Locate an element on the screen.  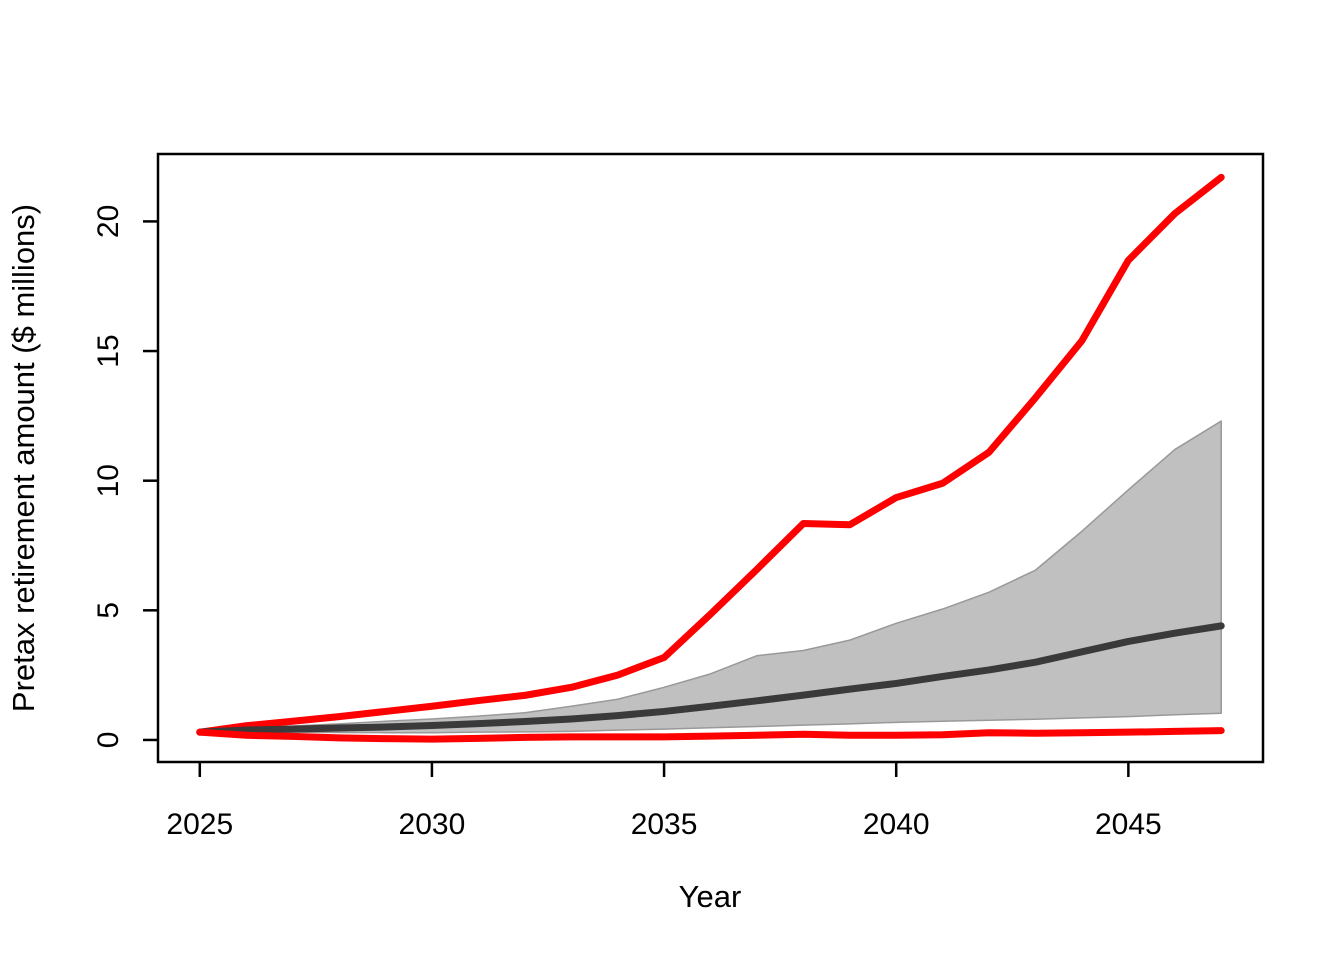
median-path is located at coordinates (710, 679).